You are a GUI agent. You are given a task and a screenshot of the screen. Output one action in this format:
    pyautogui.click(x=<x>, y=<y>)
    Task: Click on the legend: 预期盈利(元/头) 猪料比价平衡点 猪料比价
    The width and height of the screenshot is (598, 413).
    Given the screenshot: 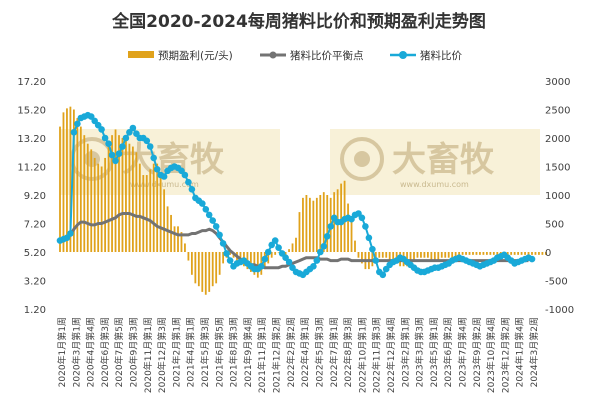 What is the action you would take?
    pyautogui.click(x=295, y=55)
    